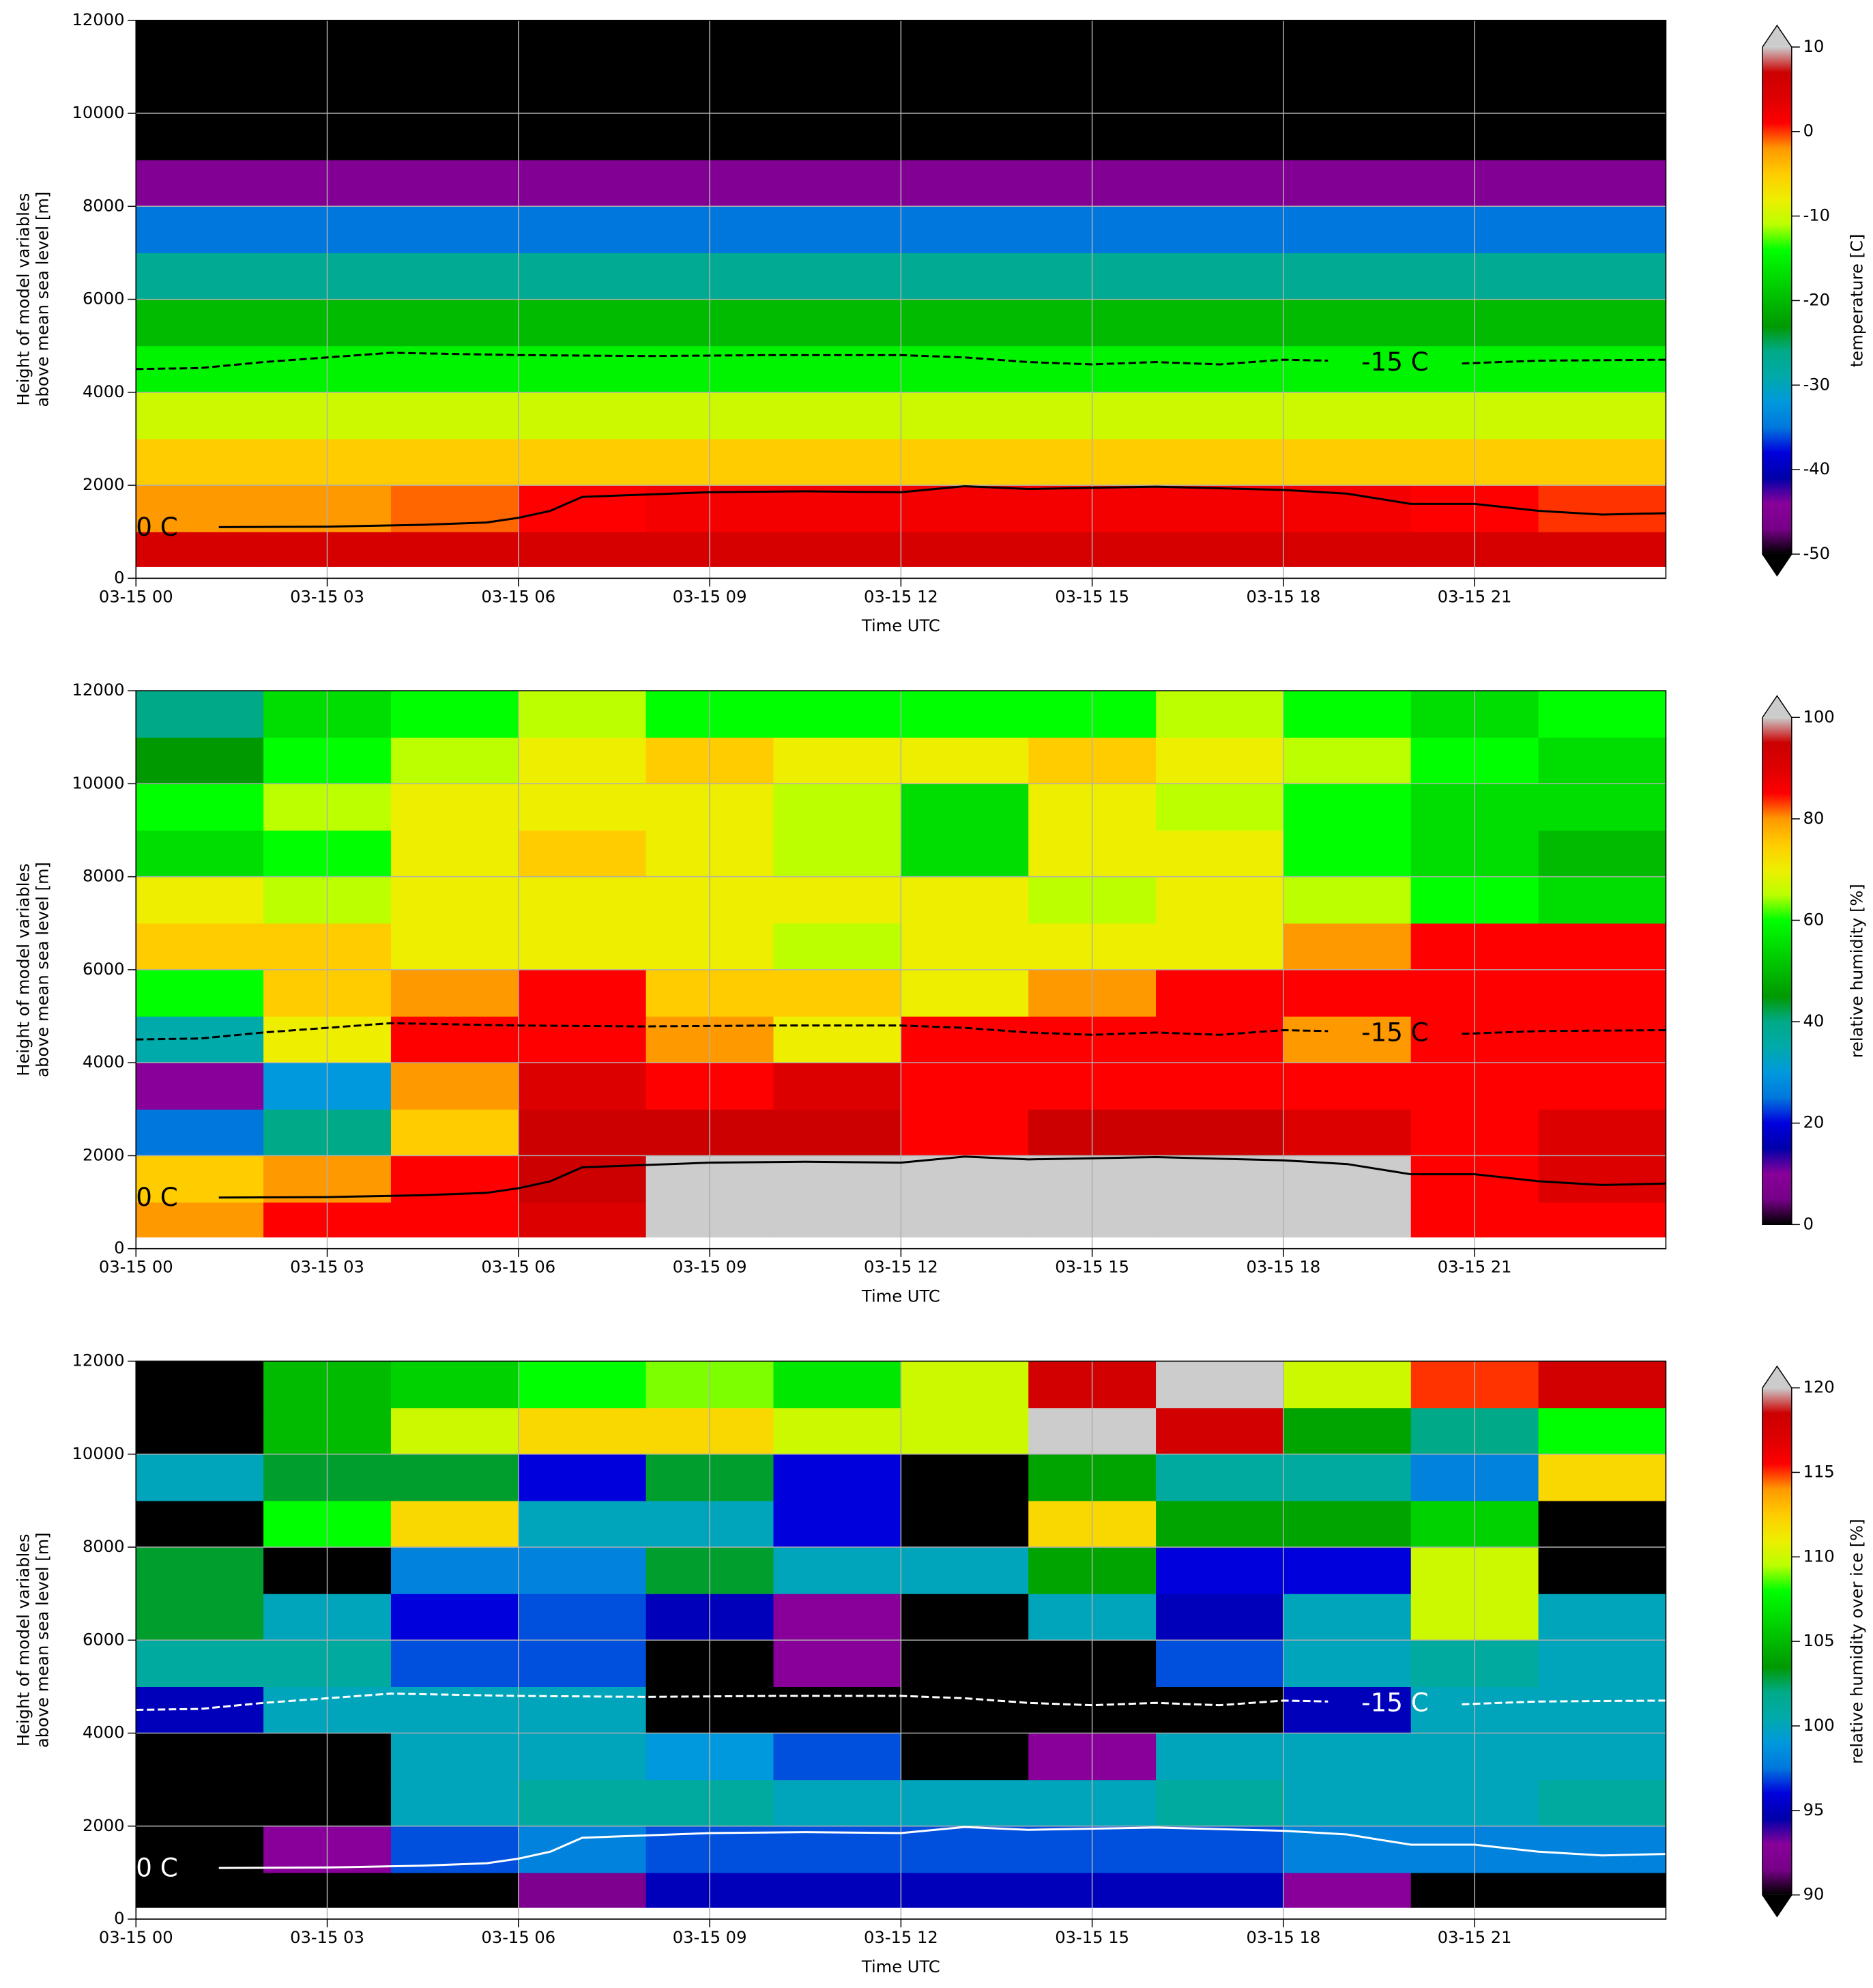  I want to click on colorbar-tick-label: 20, so click(1814, 1122).